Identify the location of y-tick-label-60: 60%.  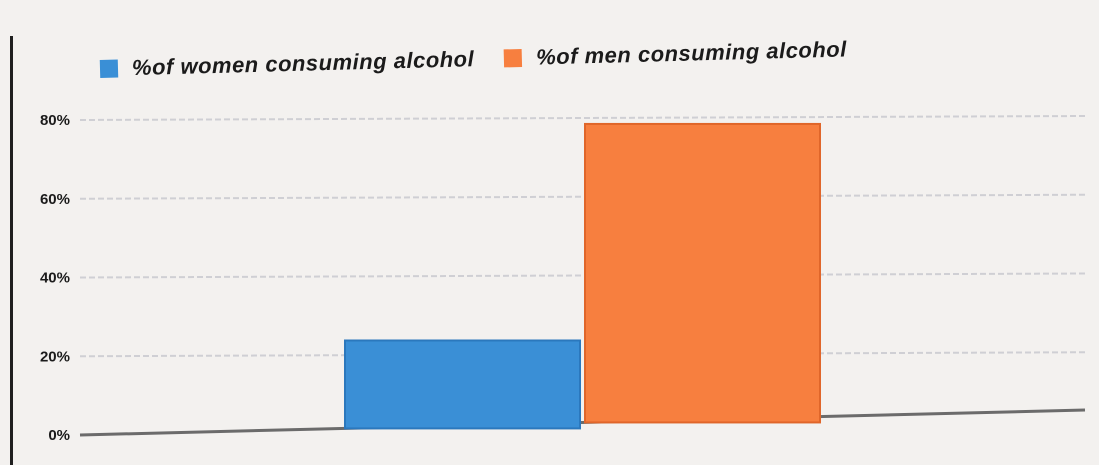
(55, 199).